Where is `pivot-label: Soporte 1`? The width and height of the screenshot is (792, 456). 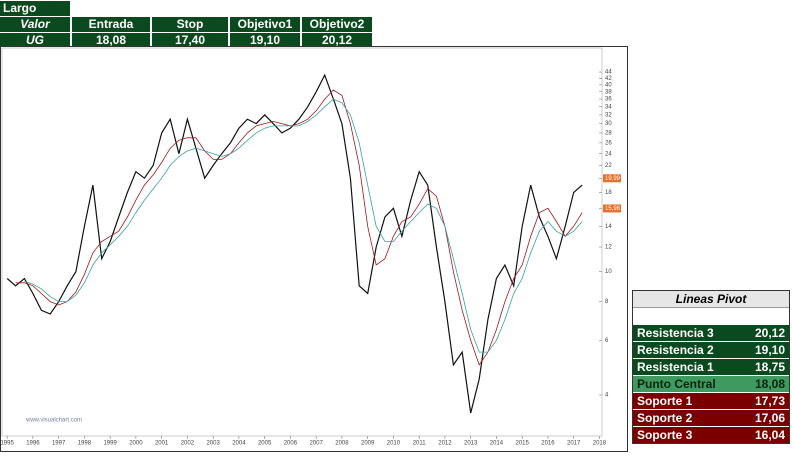 pivot-label: Soporte 1 is located at coordinates (665, 401).